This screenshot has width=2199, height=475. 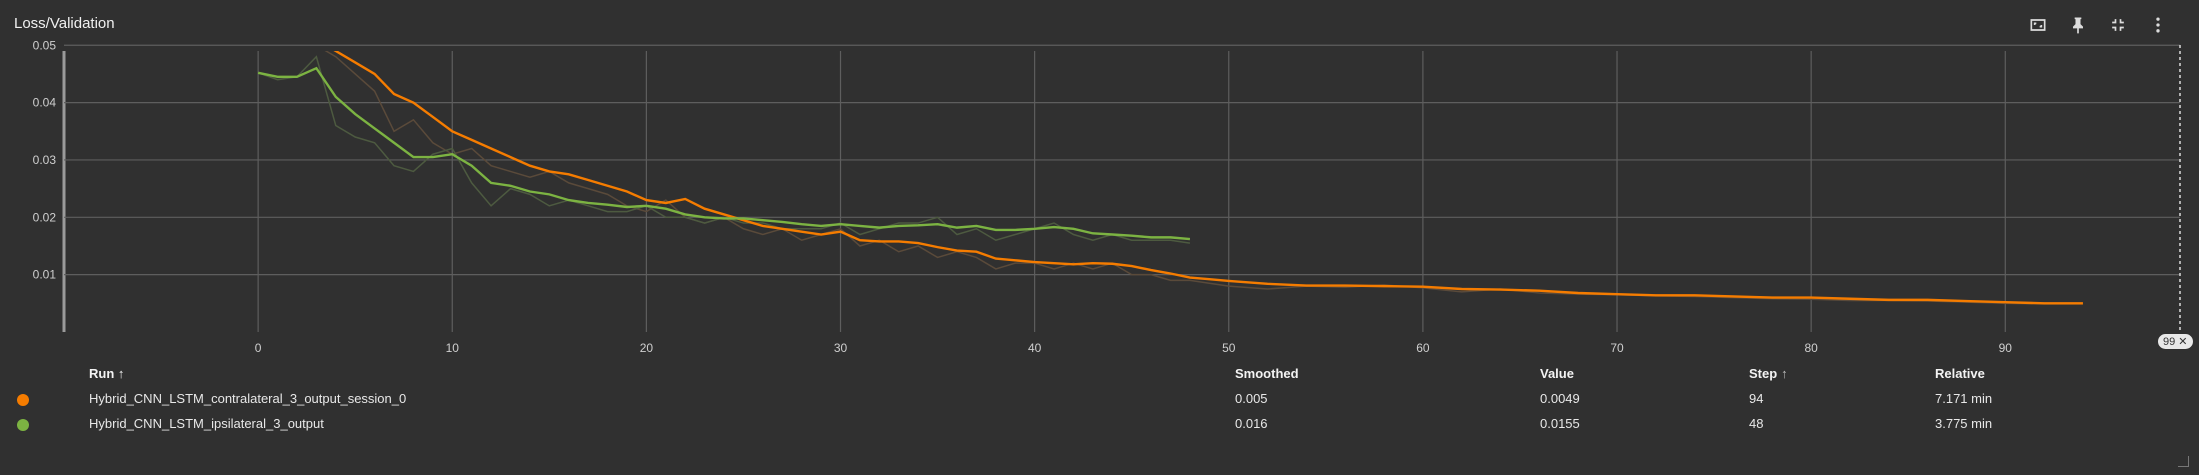 I want to click on y-tick-label: 0.02, so click(x=45, y=217).